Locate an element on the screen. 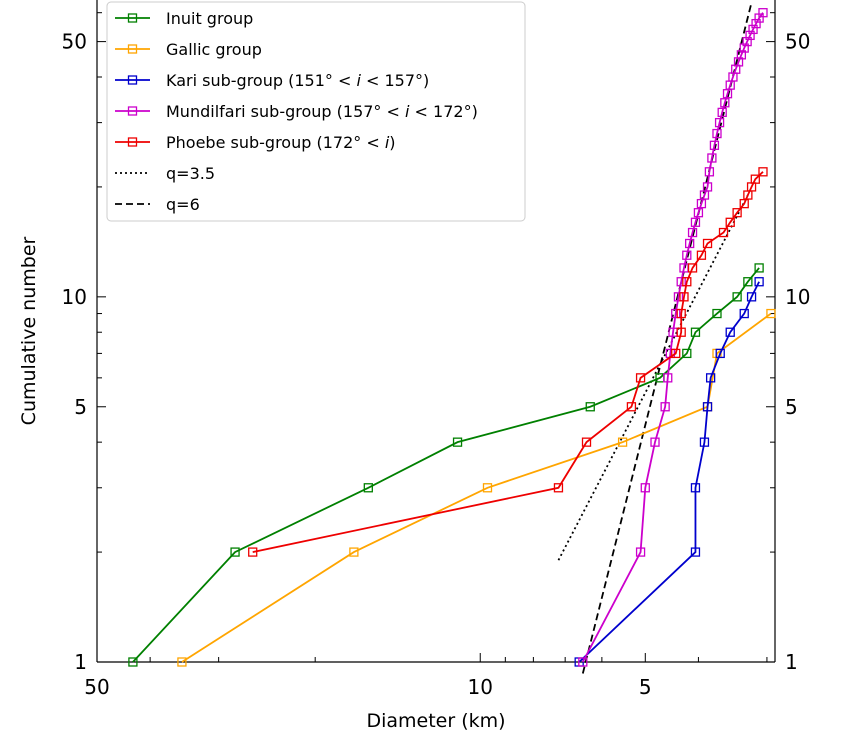 The height and width of the screenshot is (732, 855). legend-label: Gallic group is located at coordinates (214, 49).